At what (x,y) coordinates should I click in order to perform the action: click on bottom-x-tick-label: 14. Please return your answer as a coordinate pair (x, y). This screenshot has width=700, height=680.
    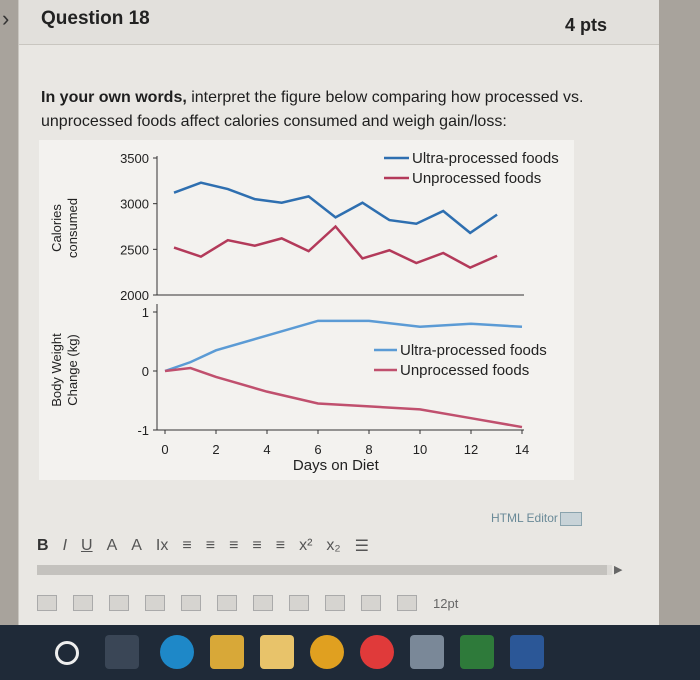
    Looking at the image, I should click on (522, 449).